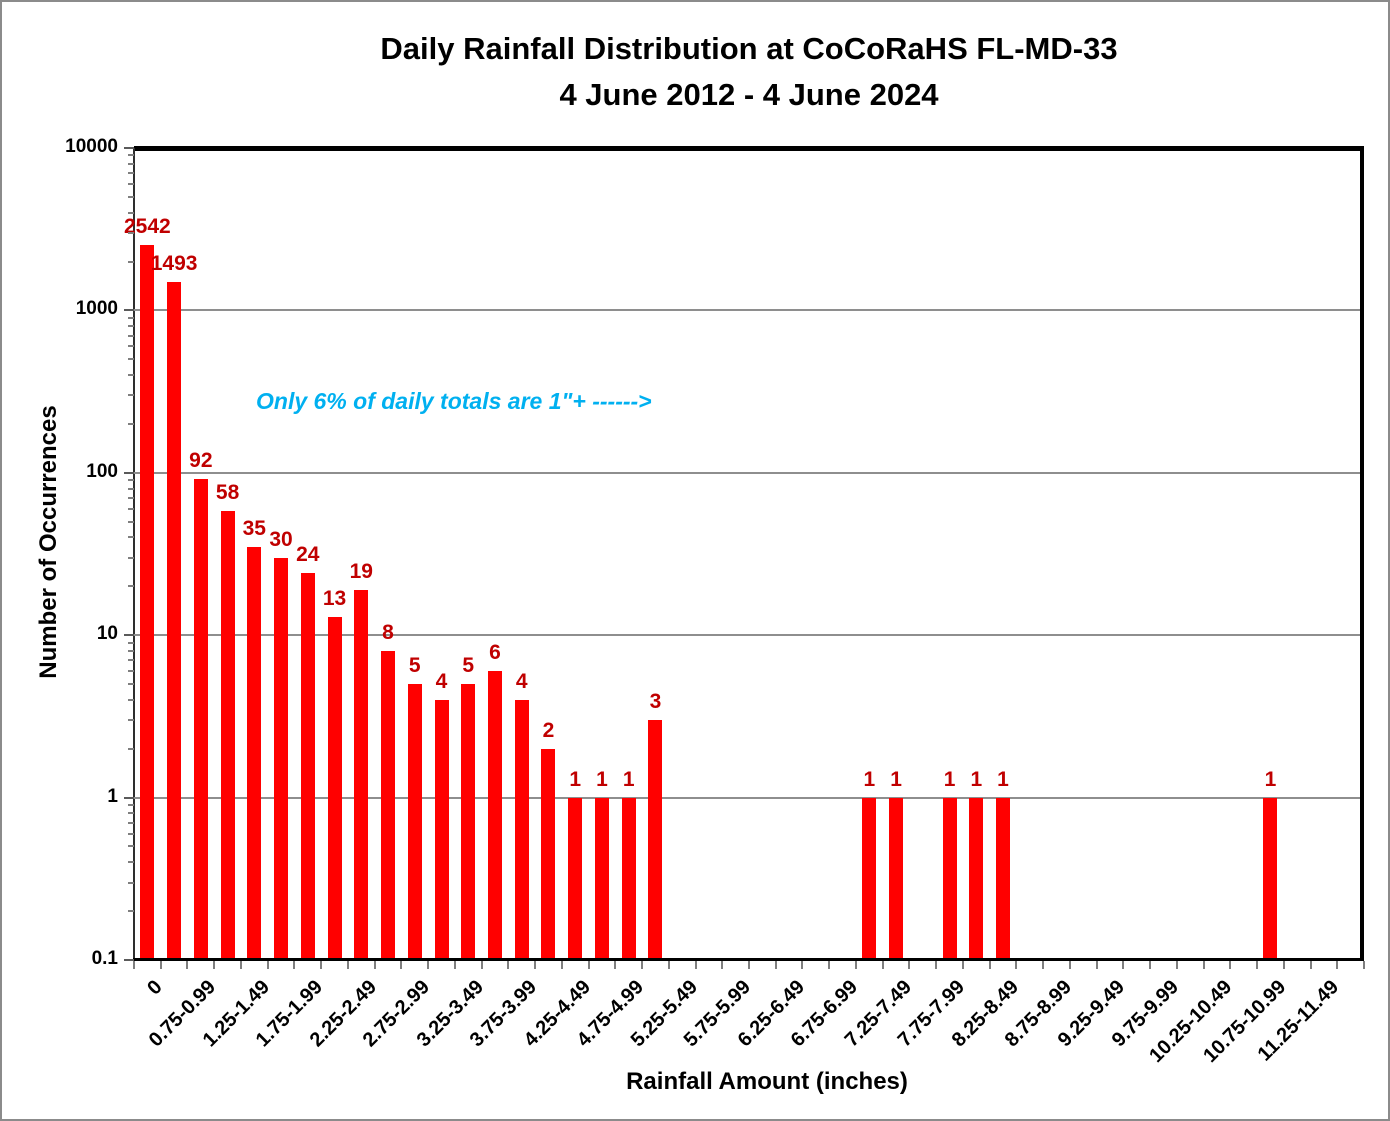 Image resolution: width=1390 pixels, height=1121 pixels. Describe the element at coordinates (308, 555) in the screenshot. I see `bar-value-label: 24` at that location.